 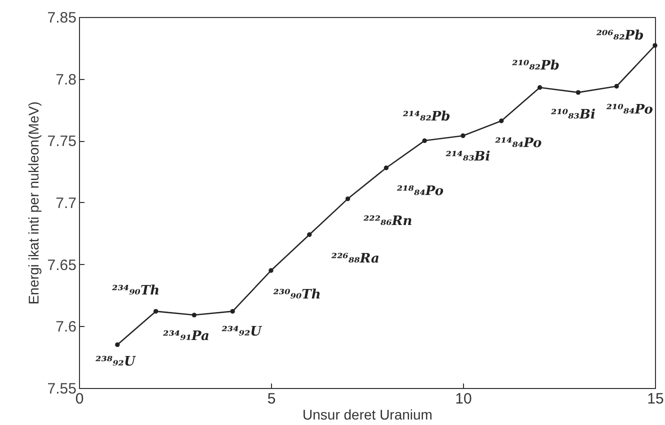 What do you see at coordinates (66, 327) in the screenshot?
I see `y-tick-label: 7.6` at bounding box center [66, 327].